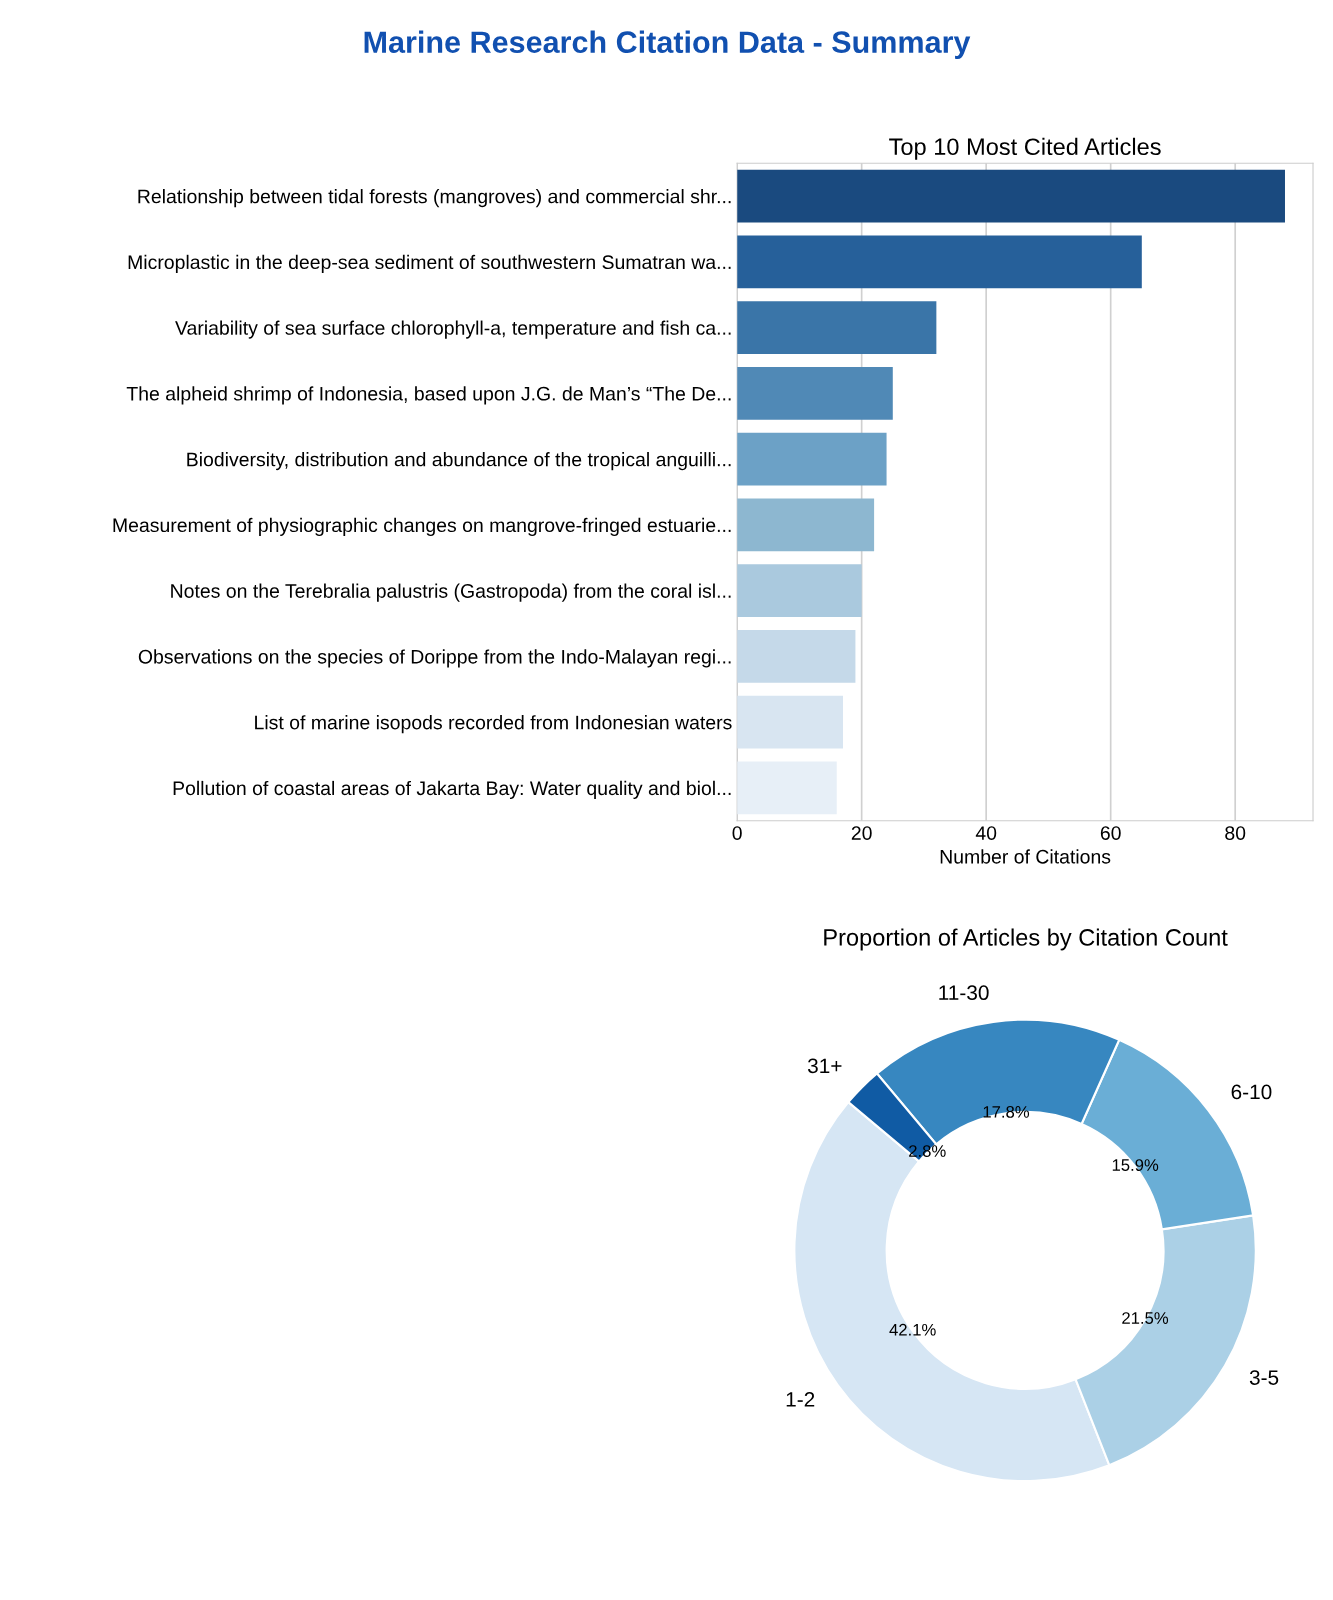  Describe the element at coordinates (964, 993) in the screenshot. I see `slice-label: 11-30` at that location.